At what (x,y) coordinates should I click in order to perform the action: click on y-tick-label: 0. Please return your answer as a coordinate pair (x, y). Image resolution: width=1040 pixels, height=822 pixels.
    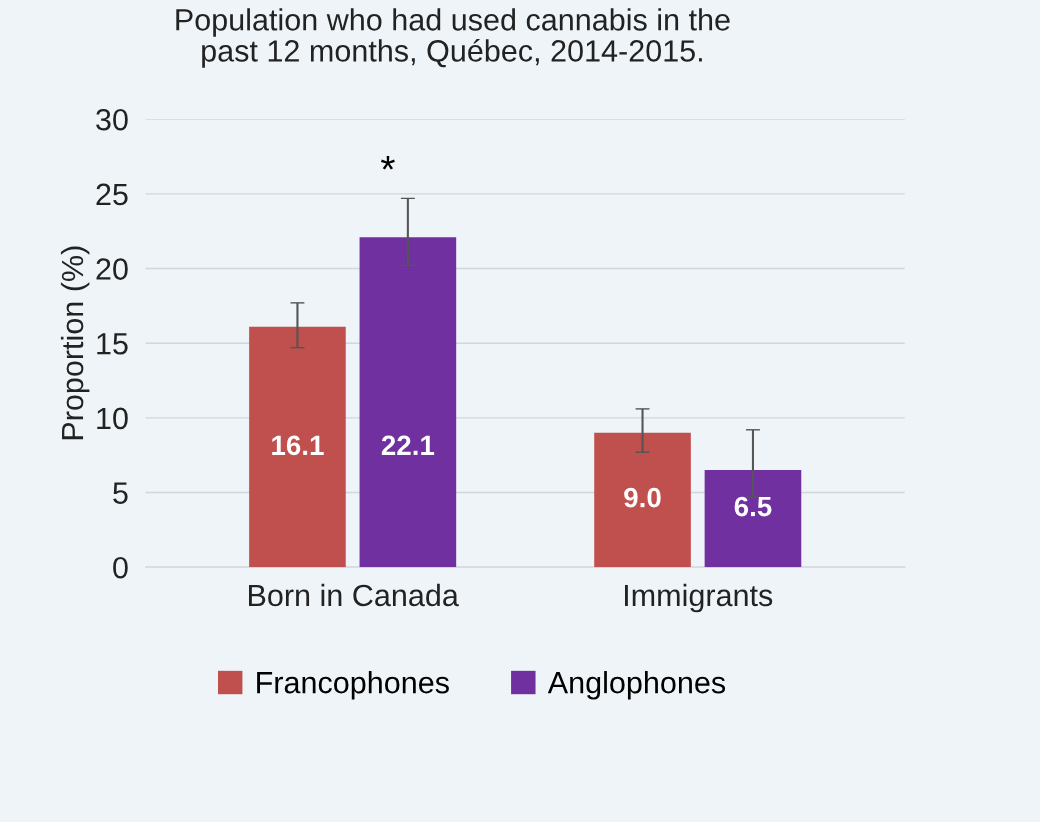
    Looking at the image, I should click on (120, 567).